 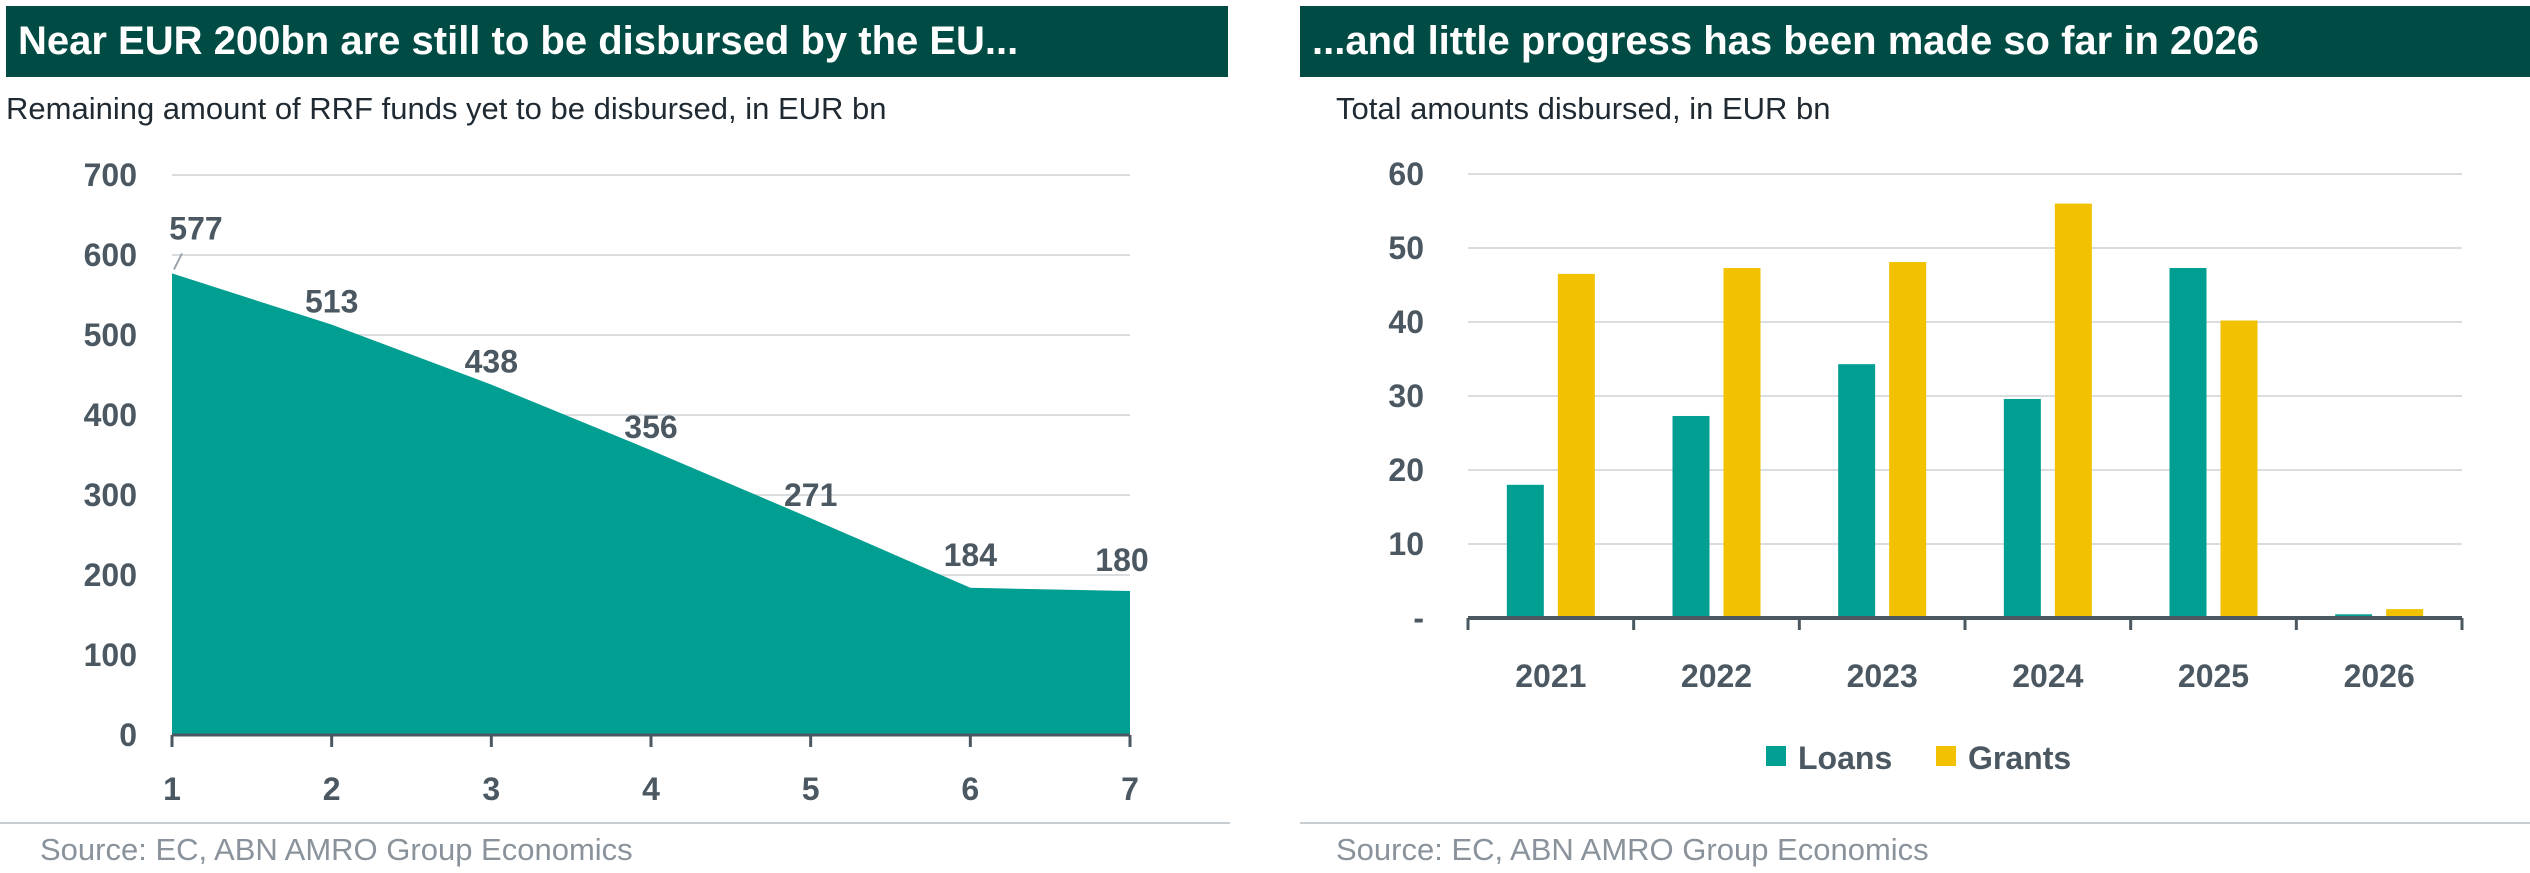 What do you see at coordinates (1946, 756) in the screenshot?
I see `grants-legend-swatch` at bounding box center [1946, 756].